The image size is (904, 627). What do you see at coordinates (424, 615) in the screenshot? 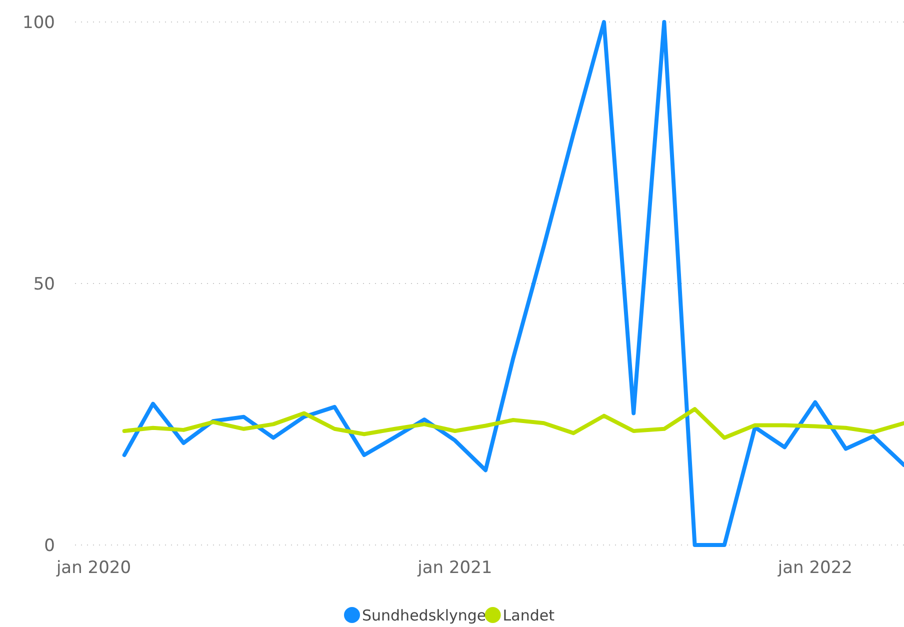
I see `legend-label: Sundhedsklynge` at bounding box center [424, 615].